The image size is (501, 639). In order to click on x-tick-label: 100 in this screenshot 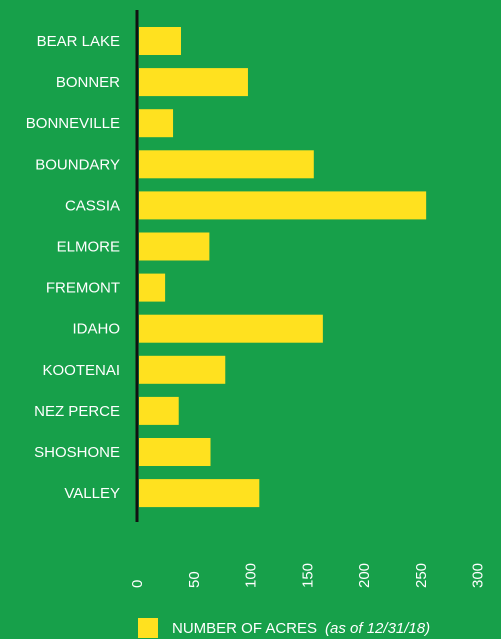, I will do `click(251, 575)`.